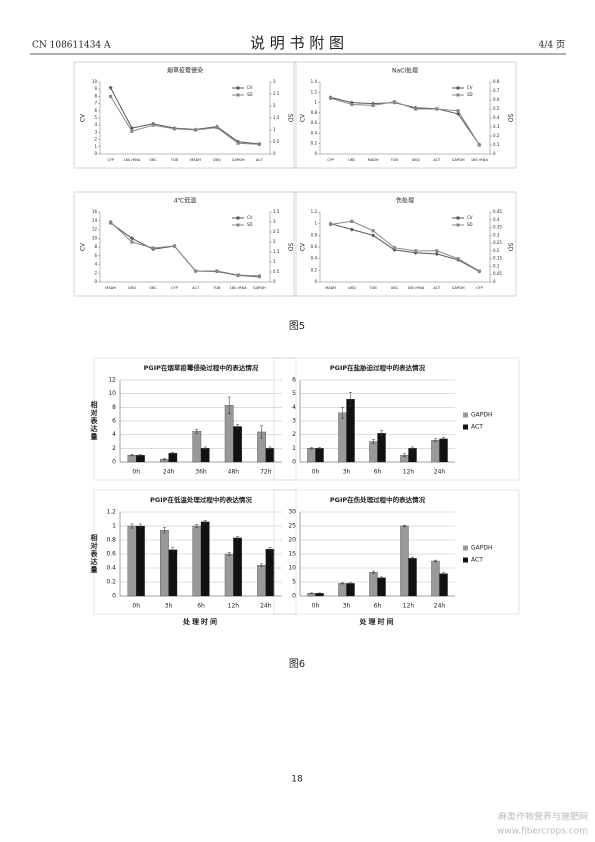 This screenshot has height=842, width=595. What do you see at coordinates (292, 554) in the screenshot?
I see `y-tick-label: 15` at bounding box center [292, 554].